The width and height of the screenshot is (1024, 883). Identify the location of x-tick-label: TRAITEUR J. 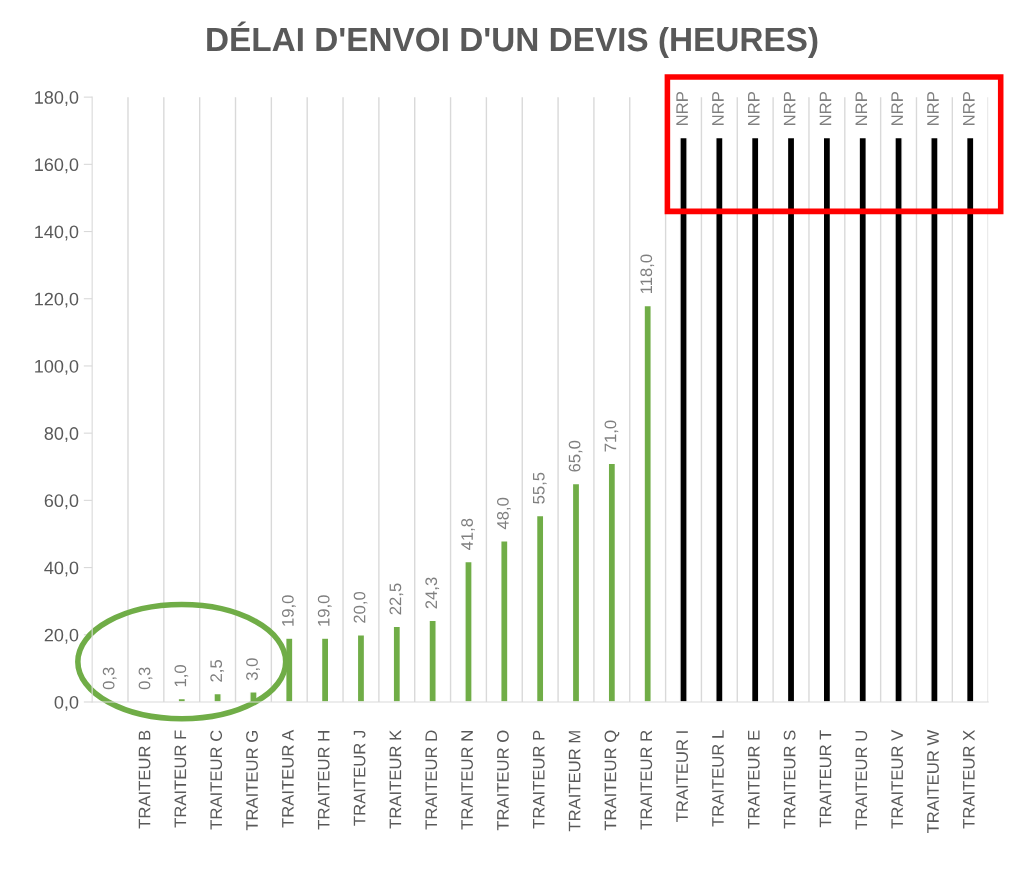
(359, 778).